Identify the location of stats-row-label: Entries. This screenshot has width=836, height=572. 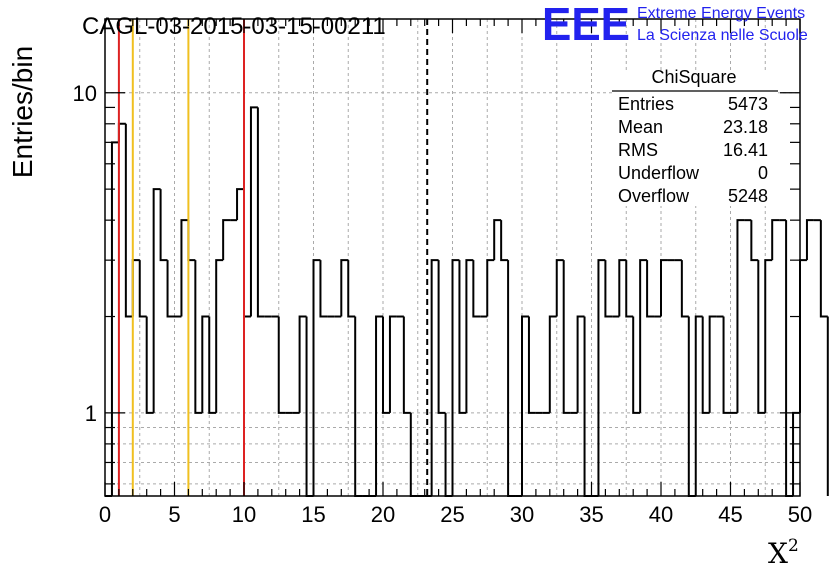
(646, 104).